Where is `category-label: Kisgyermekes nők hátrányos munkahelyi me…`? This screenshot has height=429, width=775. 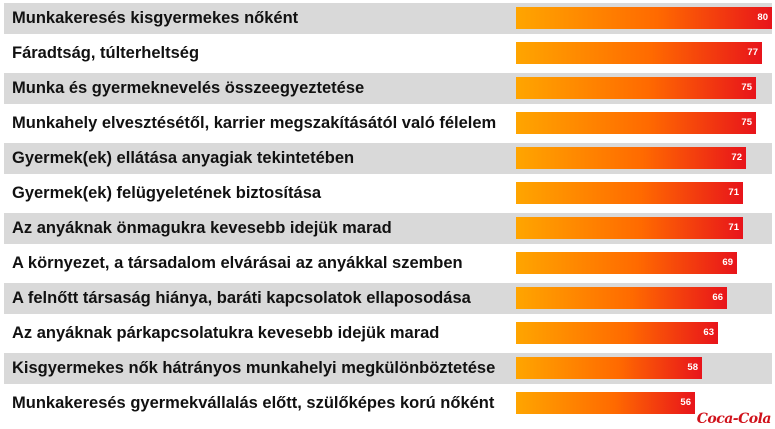
category-label: Kisgyermekes nők hátrányos munkahelyi me… is located at coordinates (254, 368).